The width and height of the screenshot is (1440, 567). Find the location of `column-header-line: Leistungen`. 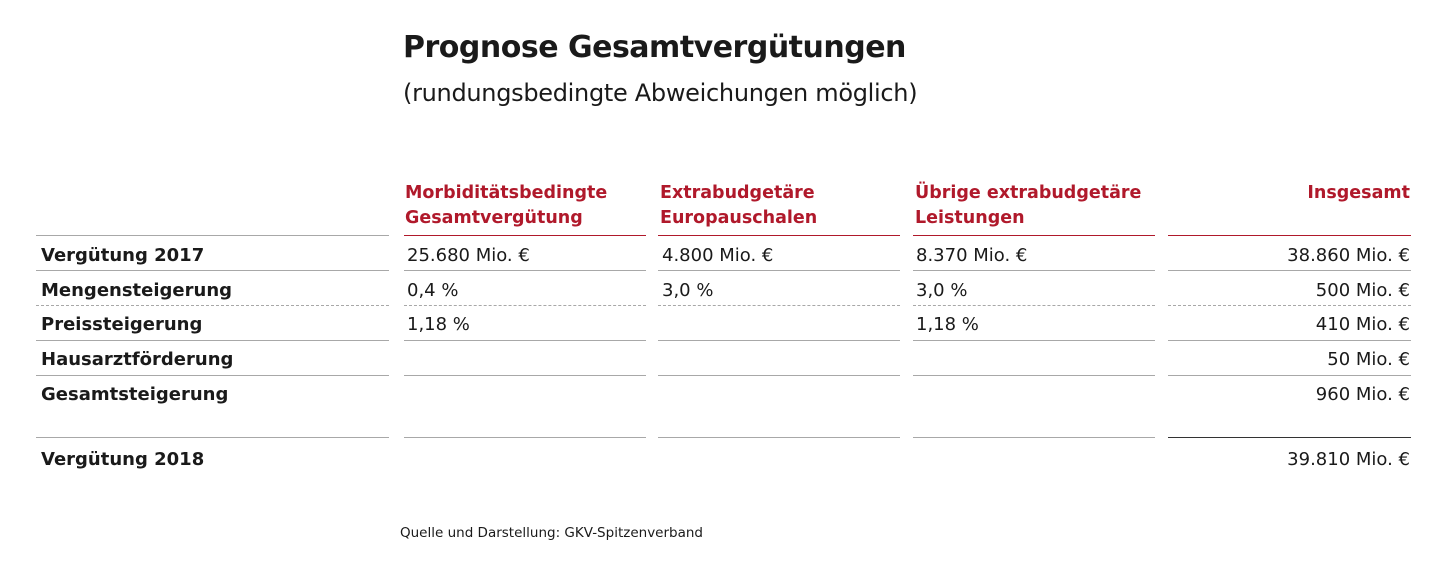

column-header-line: Leistungen is located at coordinates (970, 218).